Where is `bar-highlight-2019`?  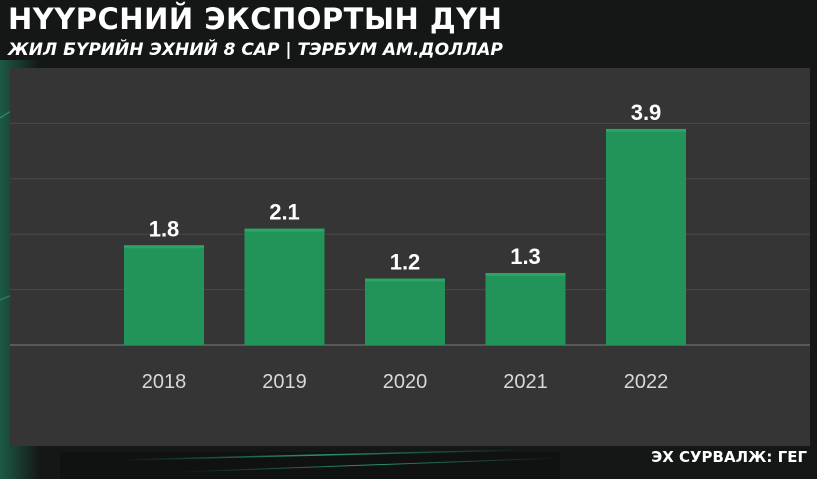 bar-highlight-2019 is located at coordinates (284, 230).